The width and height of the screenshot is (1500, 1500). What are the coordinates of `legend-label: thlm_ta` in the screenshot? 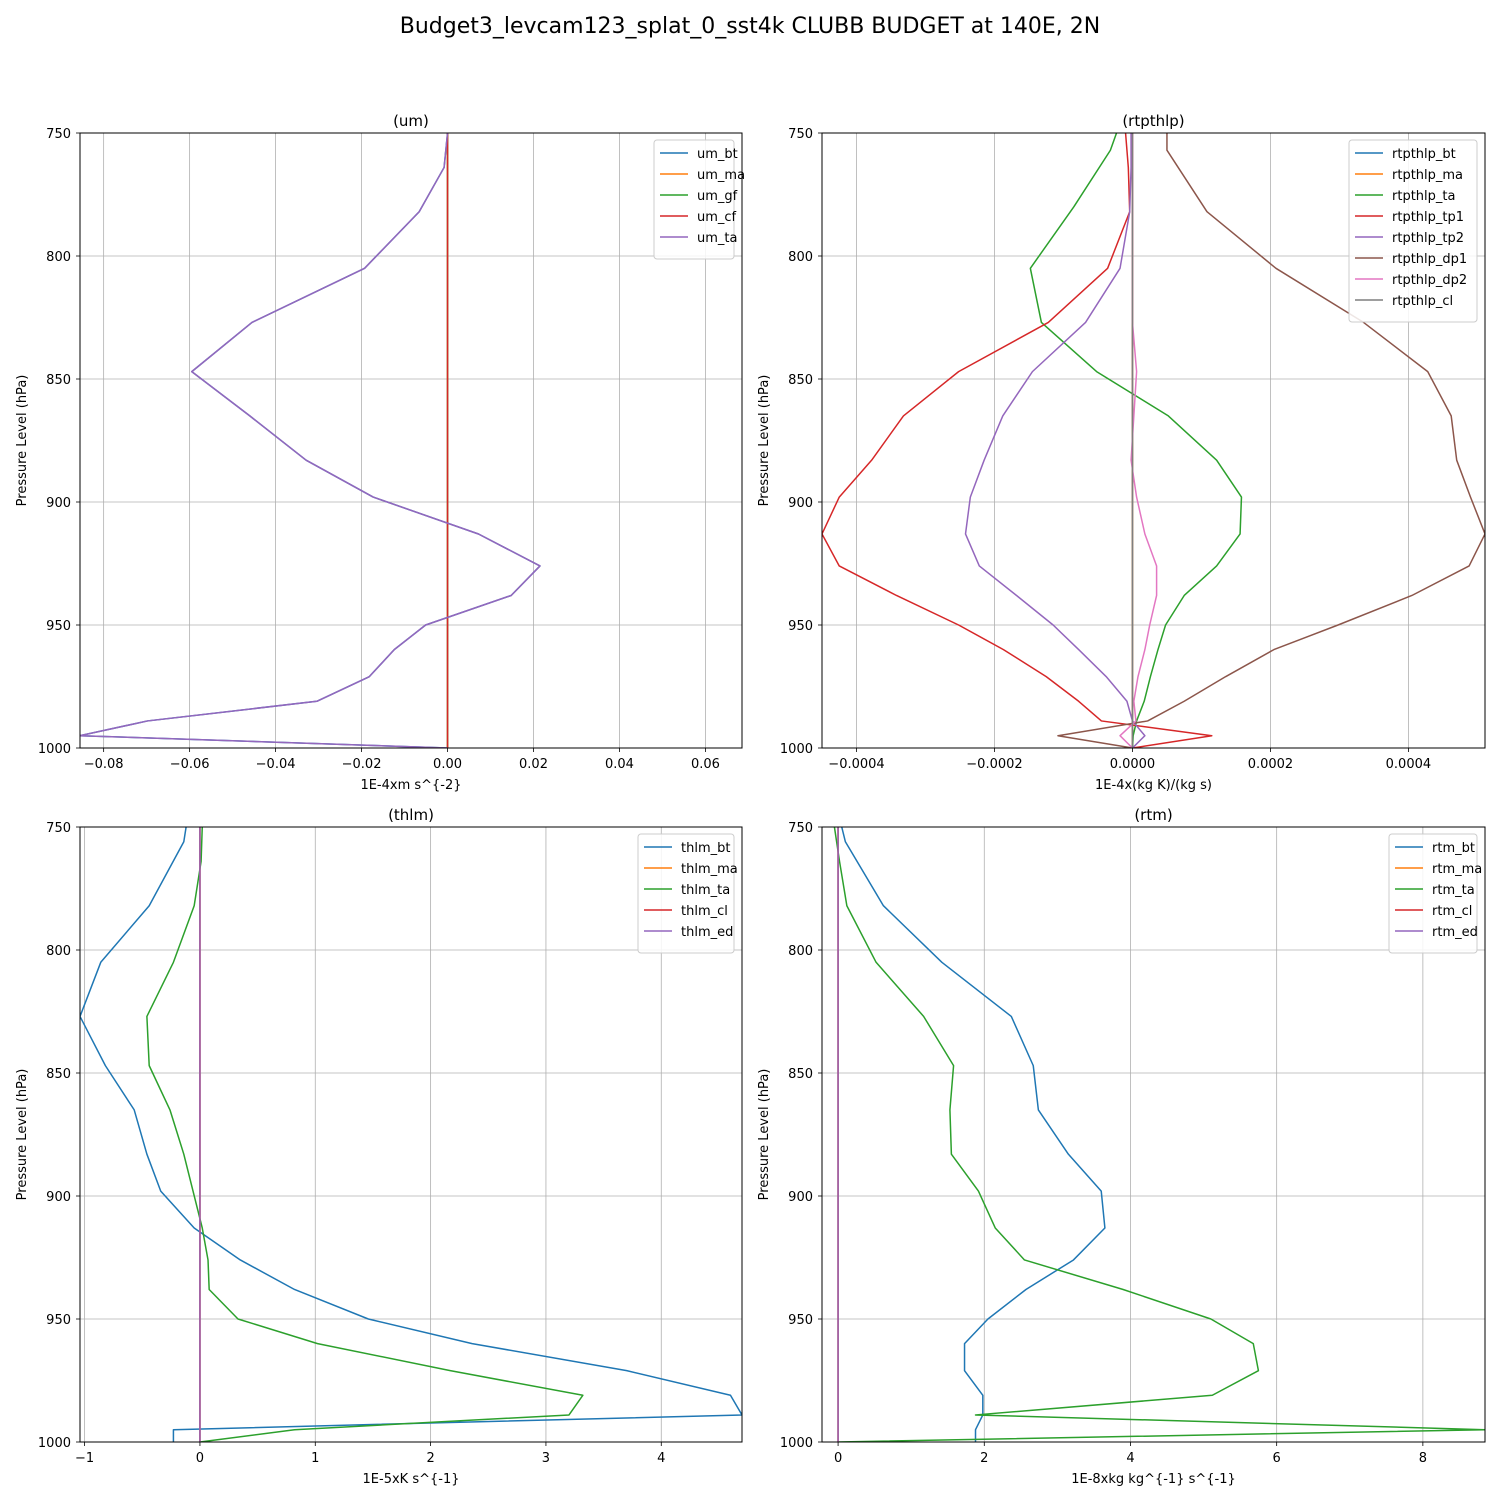 It's located at (705, 890).